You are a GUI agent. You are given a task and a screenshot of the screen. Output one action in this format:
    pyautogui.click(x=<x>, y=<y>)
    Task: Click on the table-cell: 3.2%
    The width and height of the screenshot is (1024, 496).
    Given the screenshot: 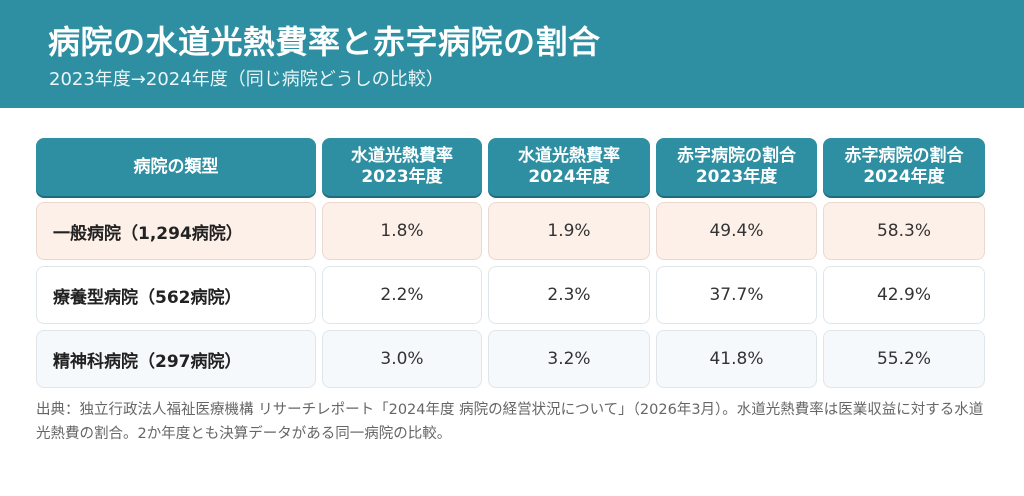 What is the action you would take?
    pyautogui.click(x=569, y=359)
    